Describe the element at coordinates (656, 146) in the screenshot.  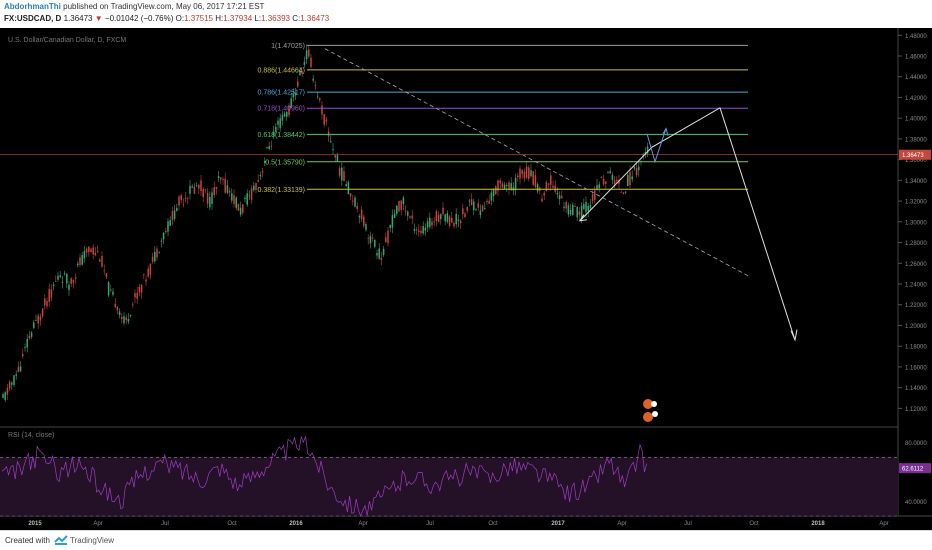
I see `forecast-arrow-icon` at that location.